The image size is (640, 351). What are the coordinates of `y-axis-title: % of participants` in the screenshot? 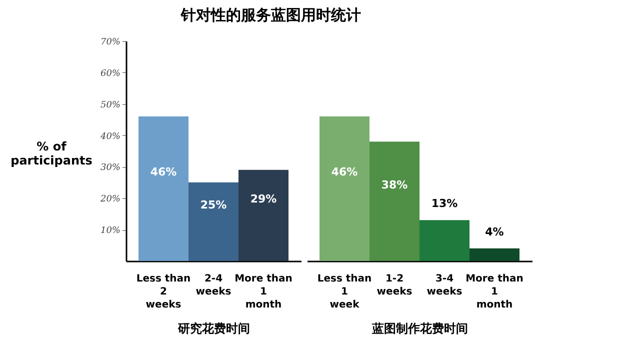 It's located at (51, 154).